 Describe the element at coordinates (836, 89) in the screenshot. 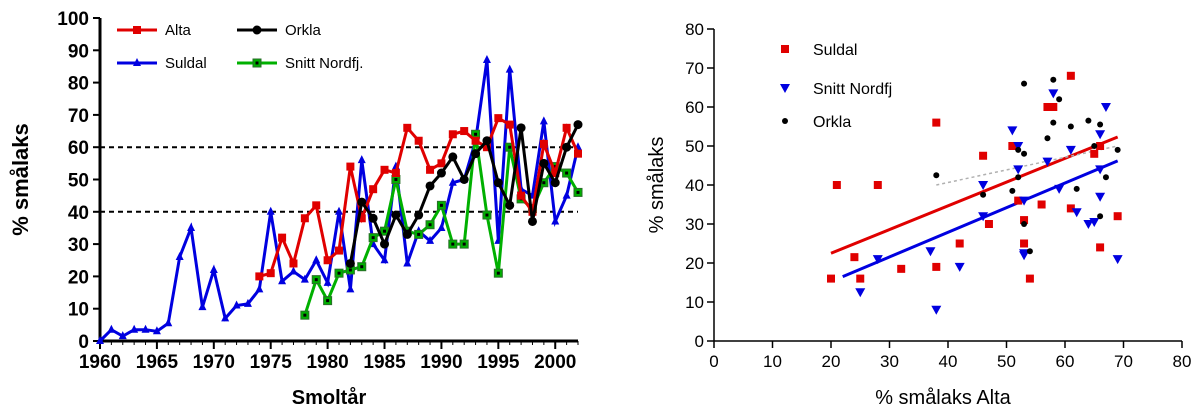

I see `scatter-legend-item: Snitt Nordfj` at that location.